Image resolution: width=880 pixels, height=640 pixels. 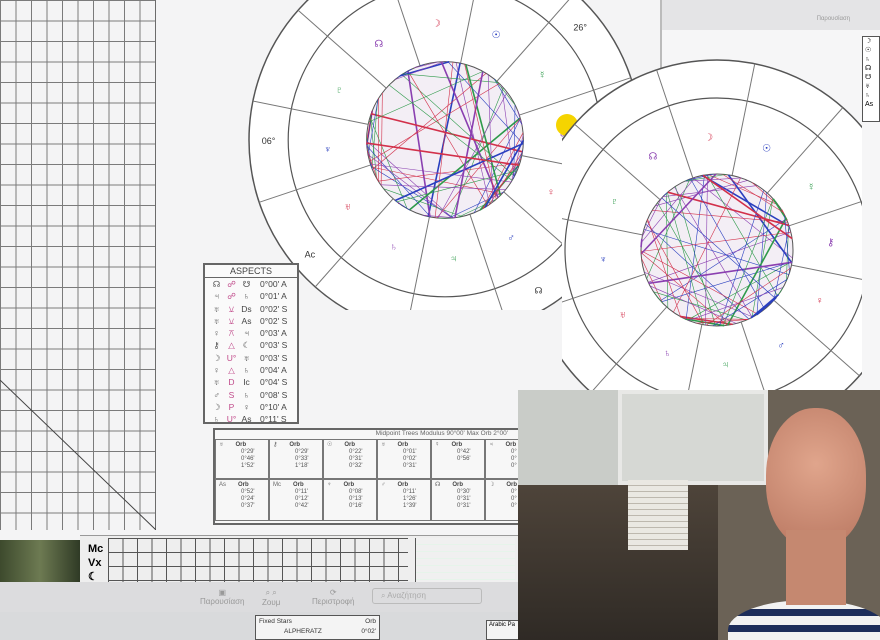 I want to click on orb-value: 0°, so click(x=514, y=506).